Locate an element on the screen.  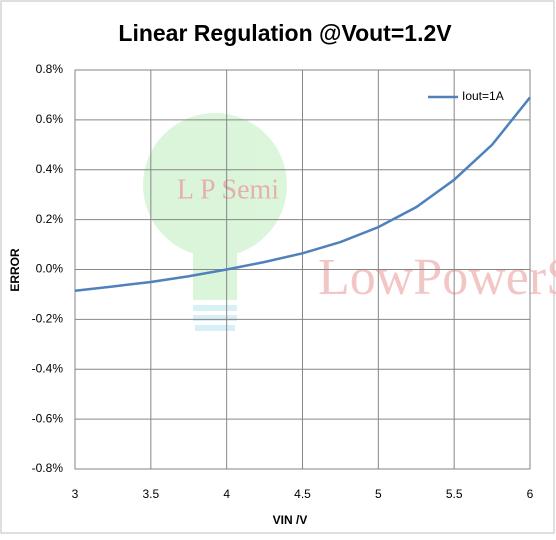
x-tick-label: 4 is located at coordinates (226, 494).